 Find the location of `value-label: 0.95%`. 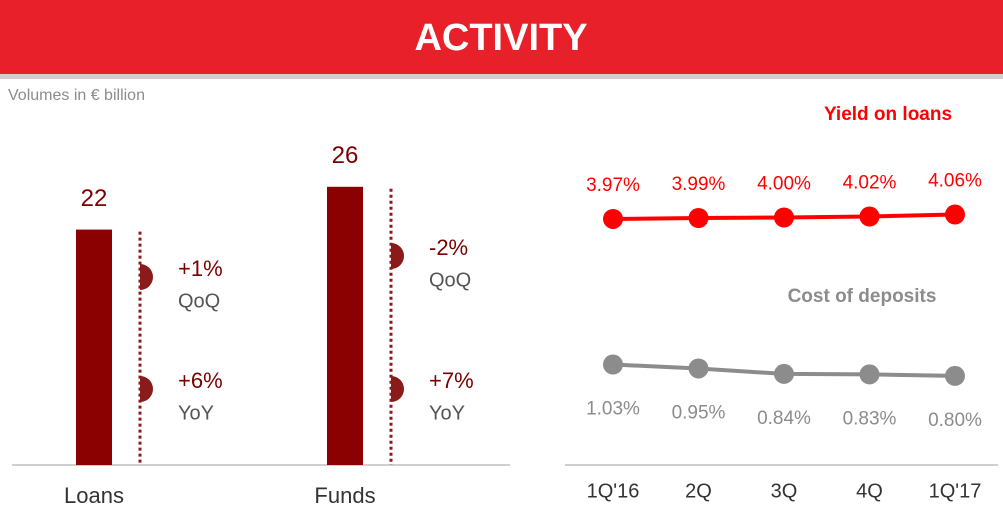

value-label: 0.95% is located at coordinates (699, 412).